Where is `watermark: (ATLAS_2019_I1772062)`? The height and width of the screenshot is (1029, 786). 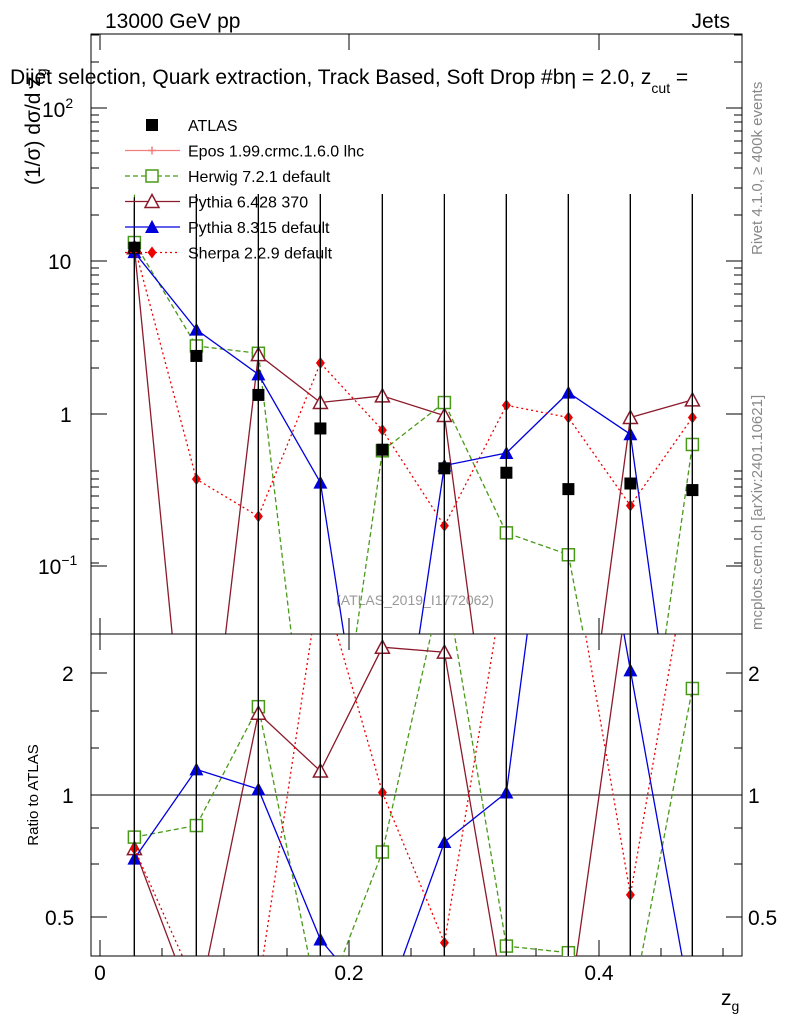 watermark: (ATLAS_2019_I1772062) is located at coordinates (415, 600).